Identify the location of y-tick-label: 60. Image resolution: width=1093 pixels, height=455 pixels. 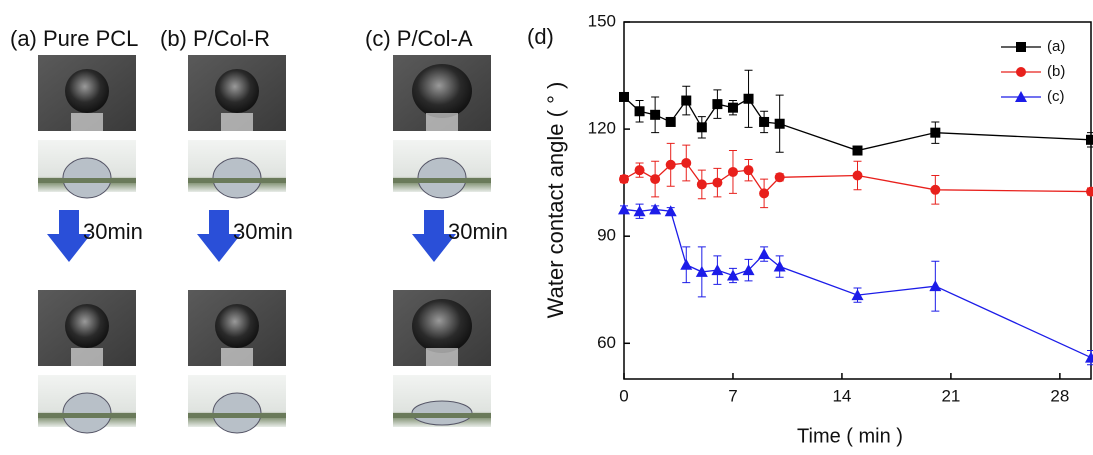
(606, 342).